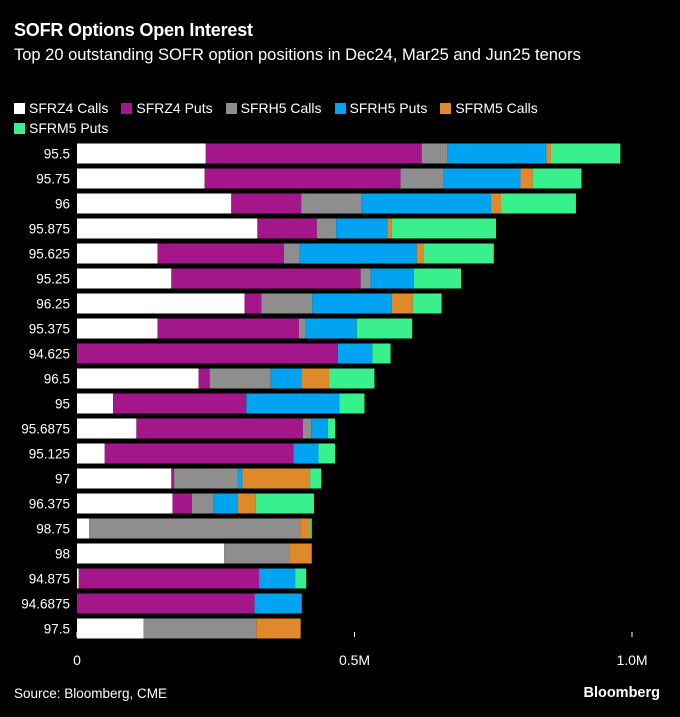 The width and height of the screenshot is (680, 717). What do you see at coordinates (496, 108) in the screenshot?
I see `legend-label: SFRM5 Calls` at bounding box center [496, 108].